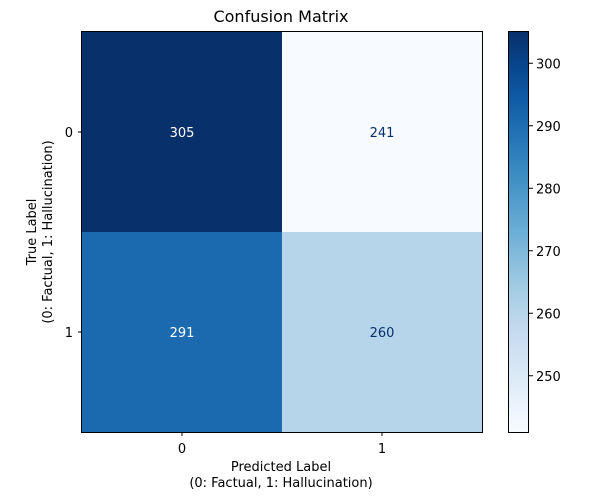 Image resolution: width=600 pixels, height=500 pixels. I want to click on y-tick-label: 1, so click(69, 333).